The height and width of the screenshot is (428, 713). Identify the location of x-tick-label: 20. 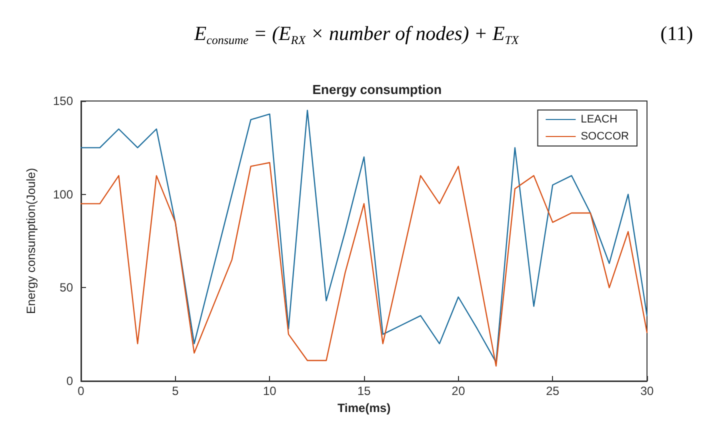
(459, 391).